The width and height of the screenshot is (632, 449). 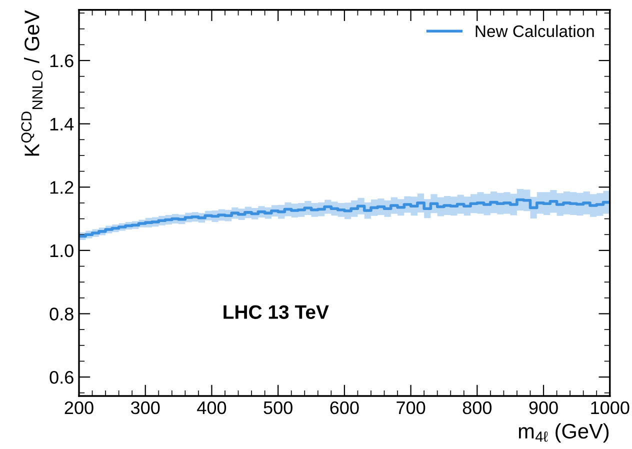 I want to click on y-tick-label: 1.2, so click(x=62, y=187).